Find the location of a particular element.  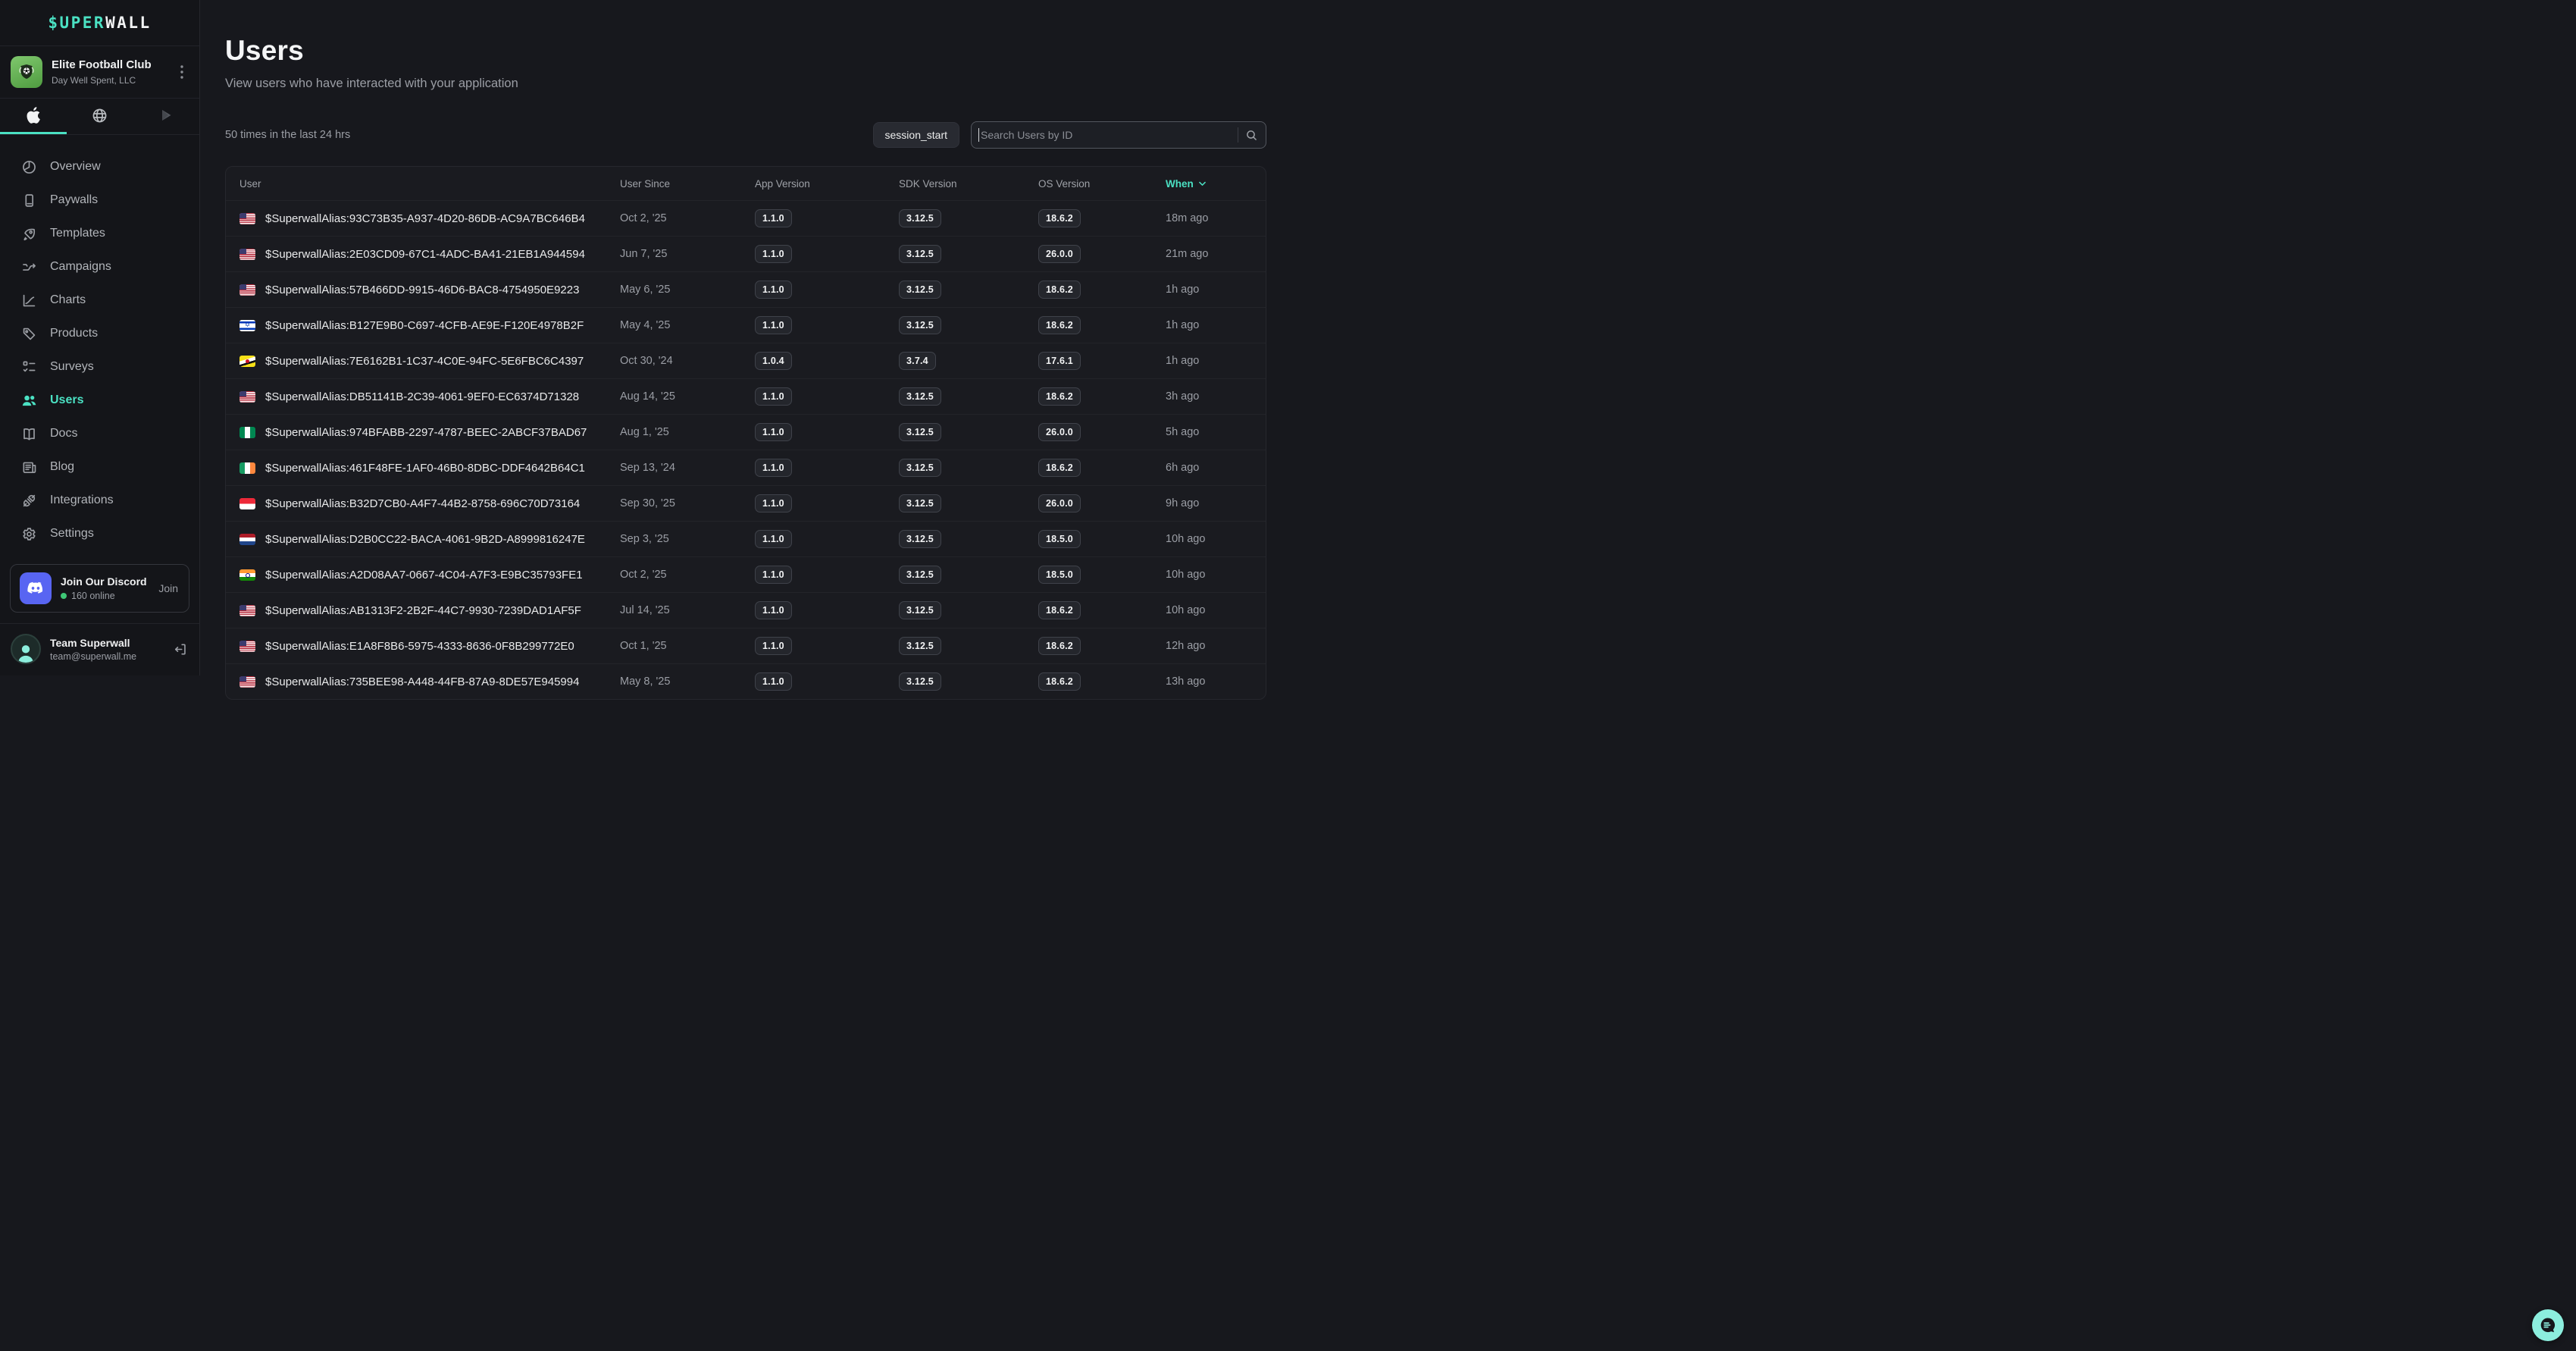

account-footer: Team Superwall team@superwall.me is located at coordinates (99, 649).